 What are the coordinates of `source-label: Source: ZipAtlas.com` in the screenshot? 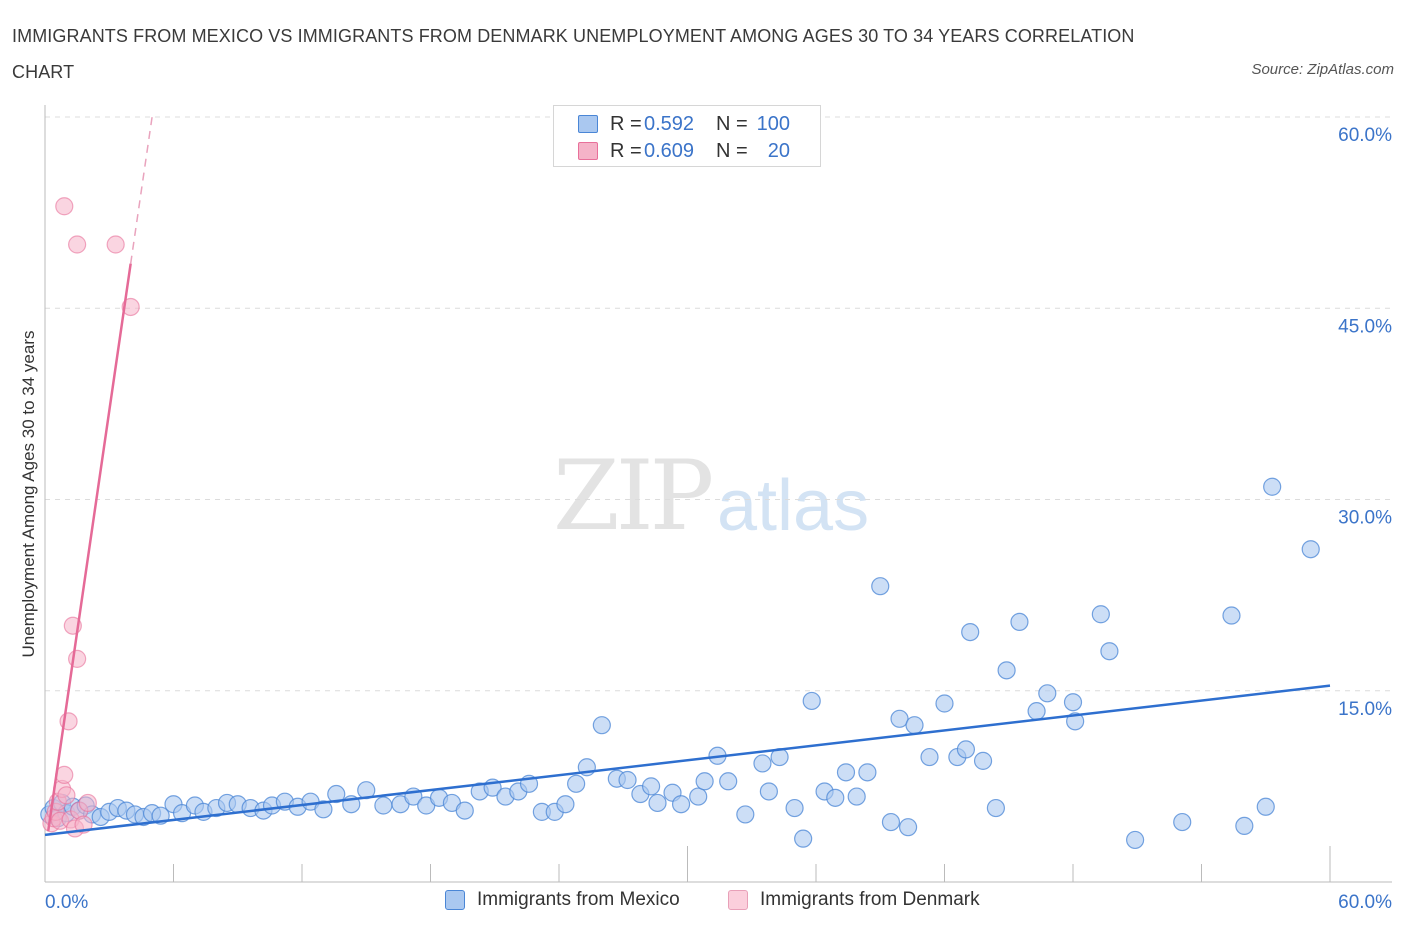 It's located at (1322, 69).